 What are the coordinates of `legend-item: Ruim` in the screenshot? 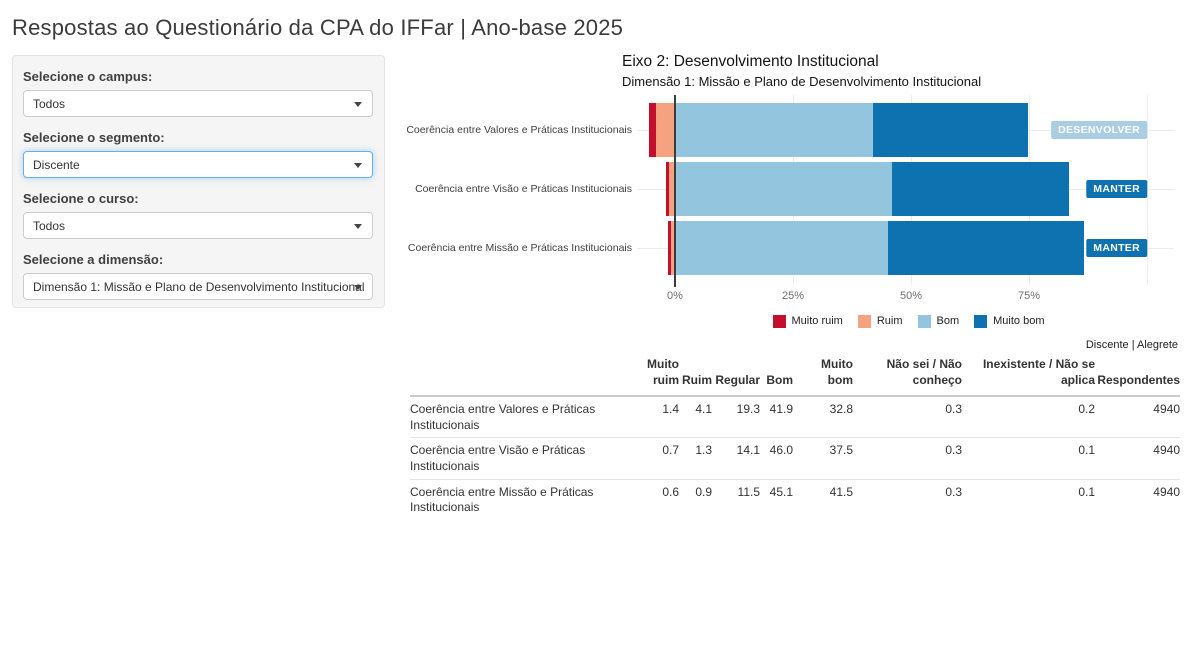 It's located at (880, 321).